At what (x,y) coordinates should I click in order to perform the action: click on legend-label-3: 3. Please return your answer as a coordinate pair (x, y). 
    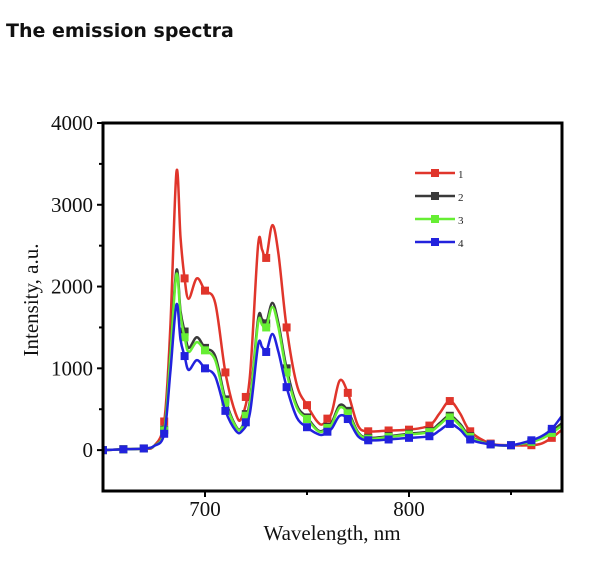
    Looking at the image, I should click on (461, 221).